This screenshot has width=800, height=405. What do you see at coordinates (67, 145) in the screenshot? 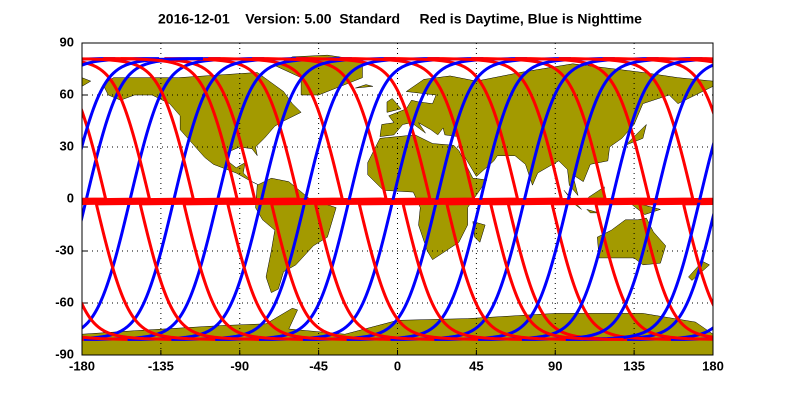
I see `y-tick-label: 30` at bounding box center [67, 145].